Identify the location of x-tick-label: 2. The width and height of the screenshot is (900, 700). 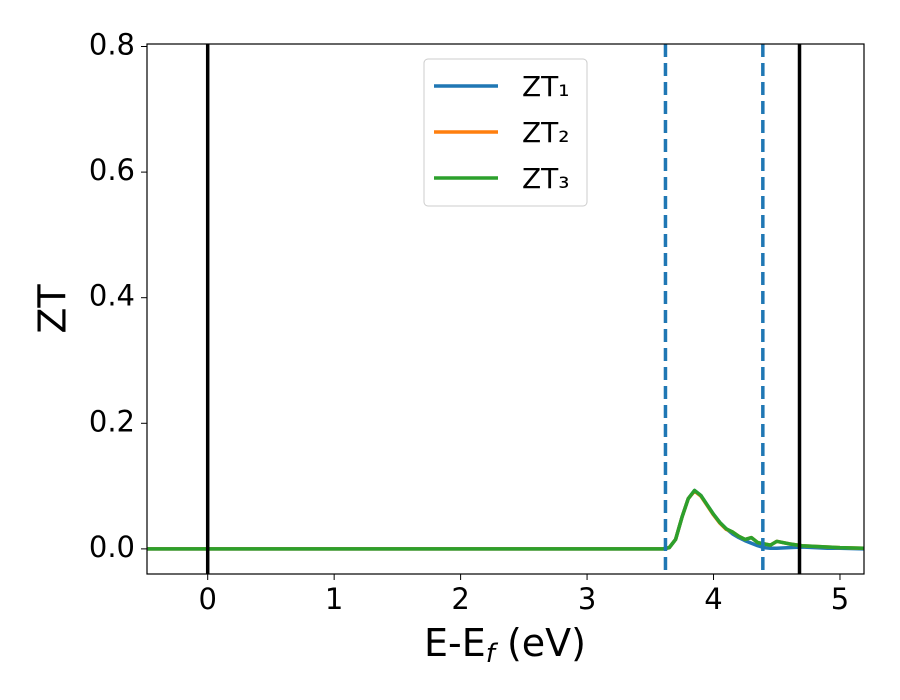
(460, 599).